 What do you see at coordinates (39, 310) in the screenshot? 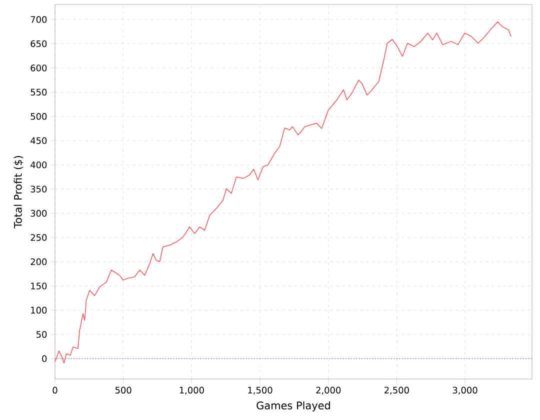
I see `y-tick-label: 100` at bounding box center [39, 310].